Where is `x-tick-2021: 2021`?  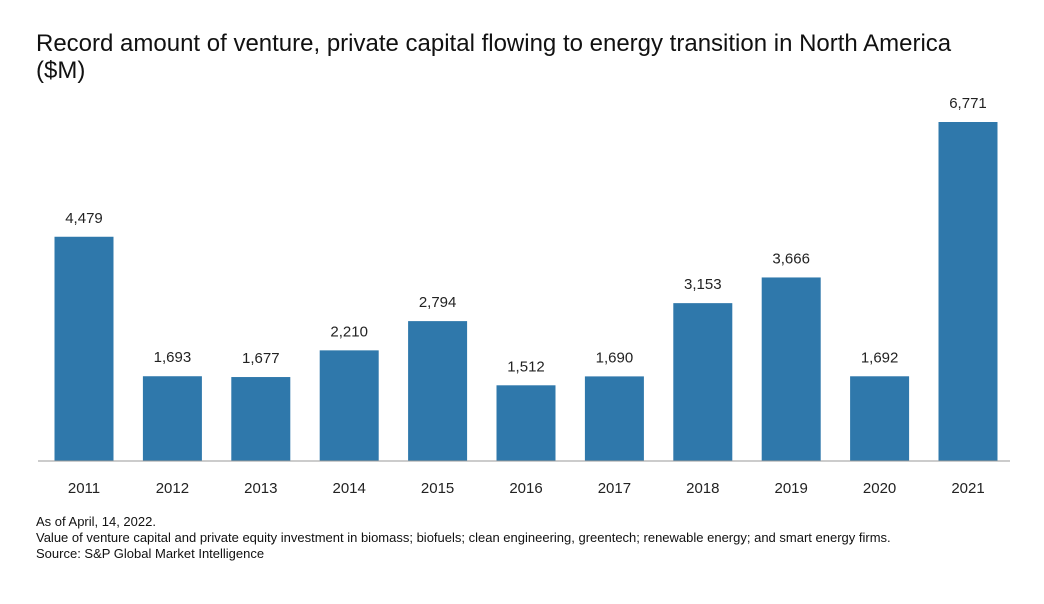 x-tick-2021: 2021 is located at coordinates (967, 488).